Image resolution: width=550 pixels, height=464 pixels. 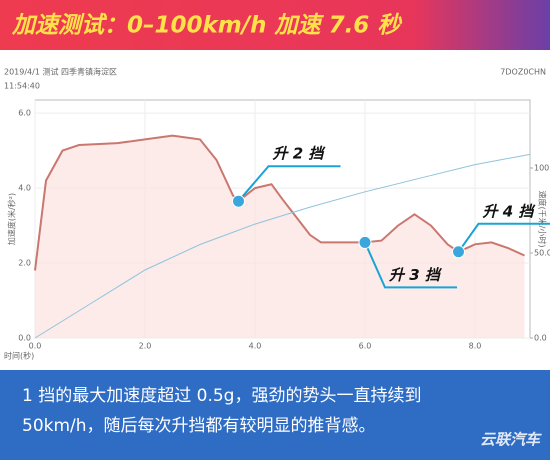 I want to click on chart-title: 加速测试：0–100km/h 加速 7.6 秒, so click(x=206, y=26).